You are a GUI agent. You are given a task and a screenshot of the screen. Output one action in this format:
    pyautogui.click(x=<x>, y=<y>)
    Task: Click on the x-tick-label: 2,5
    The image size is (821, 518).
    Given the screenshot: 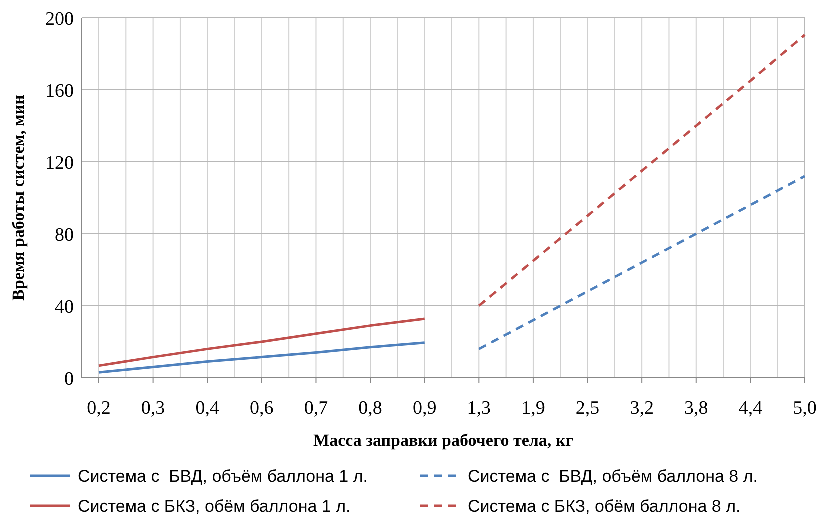 What is the action you would take?
    pyautogui.click(x=588, y=408)
    